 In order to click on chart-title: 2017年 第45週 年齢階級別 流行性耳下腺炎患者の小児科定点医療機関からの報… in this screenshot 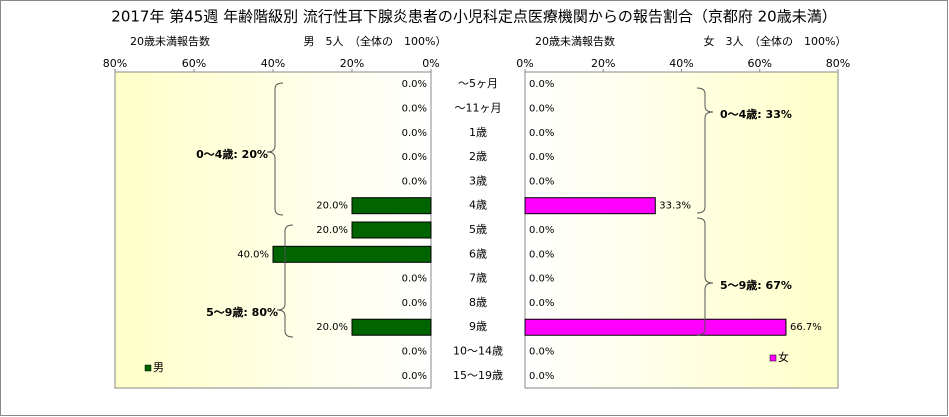, I will do `click(473, 17)`.